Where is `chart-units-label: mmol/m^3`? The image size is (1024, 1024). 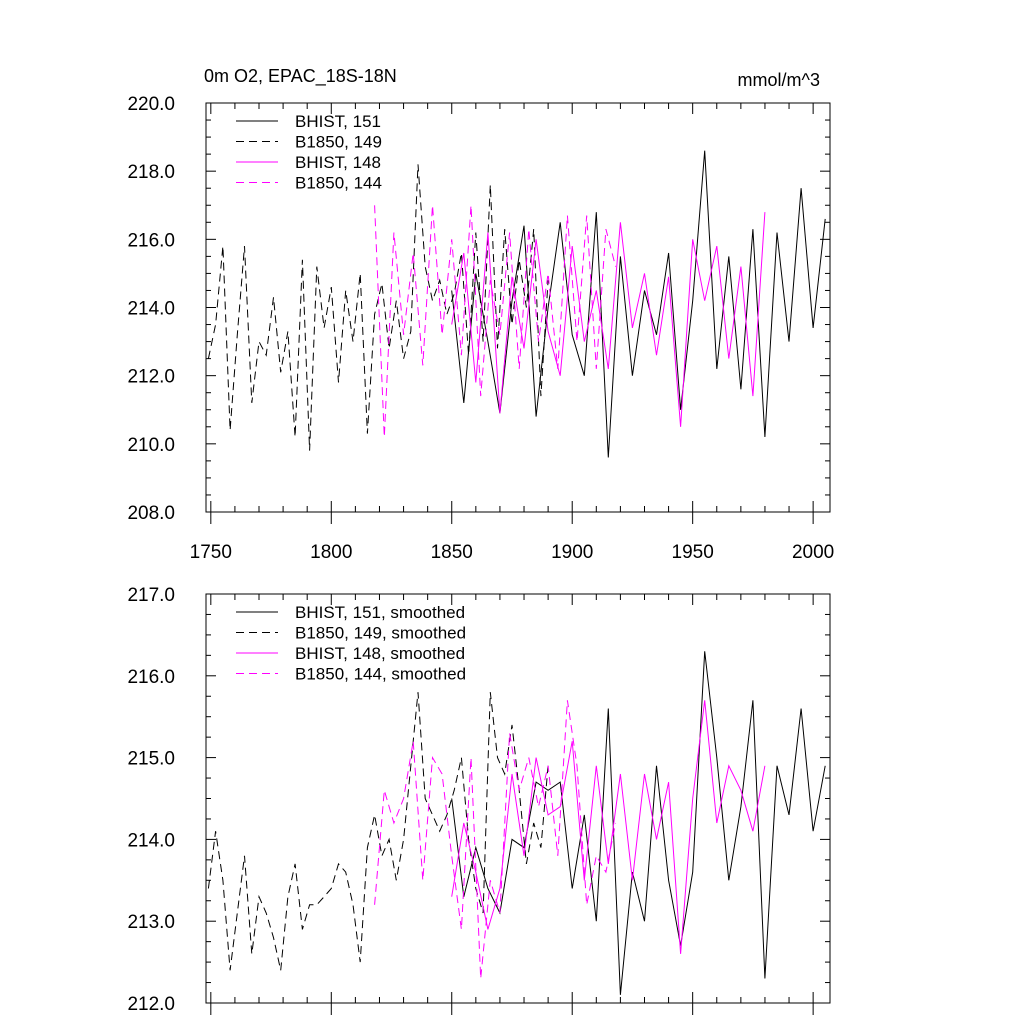
chart-units-label: mmol/m^3 is located at coordinates (779, 80).